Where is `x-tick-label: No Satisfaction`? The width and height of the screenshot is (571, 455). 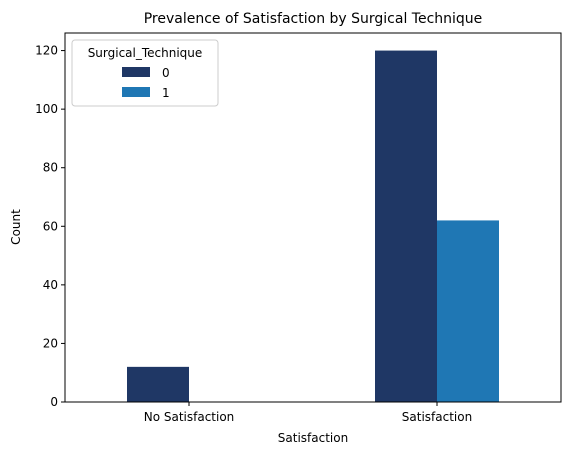 x-tick-label: No Satisfaction is located at coordinates (189, 417).